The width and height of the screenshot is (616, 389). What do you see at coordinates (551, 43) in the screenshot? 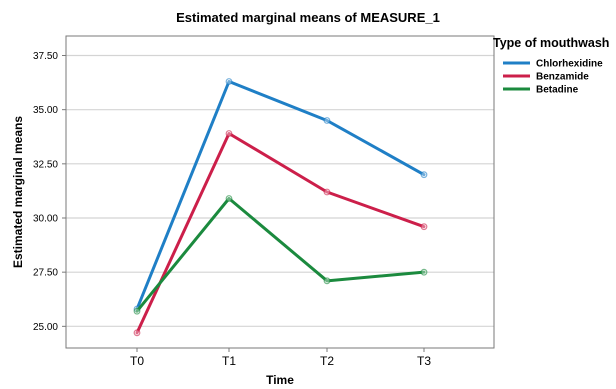
I see `legend-title: Type of mouthwash` at bounding box center [551, 43].